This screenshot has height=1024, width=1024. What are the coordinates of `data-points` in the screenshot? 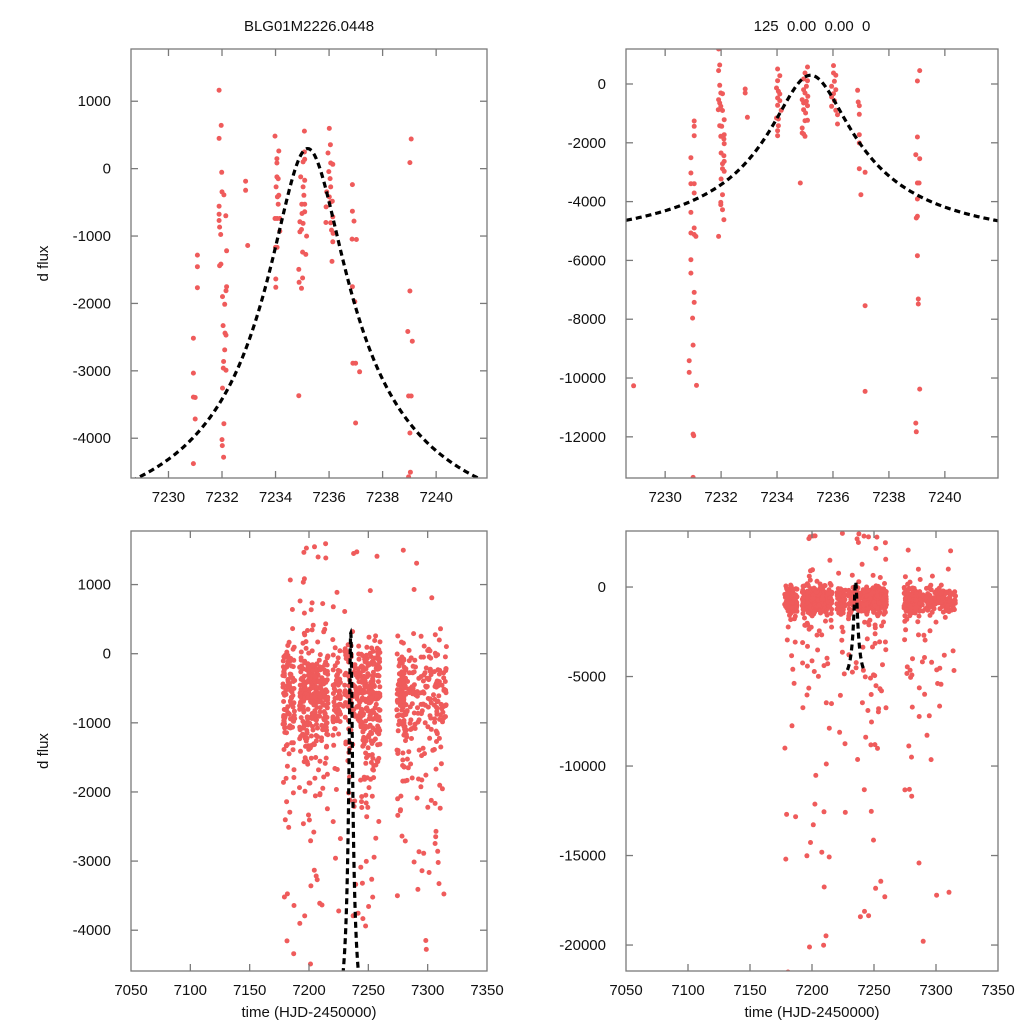 It's located at (364, 754).